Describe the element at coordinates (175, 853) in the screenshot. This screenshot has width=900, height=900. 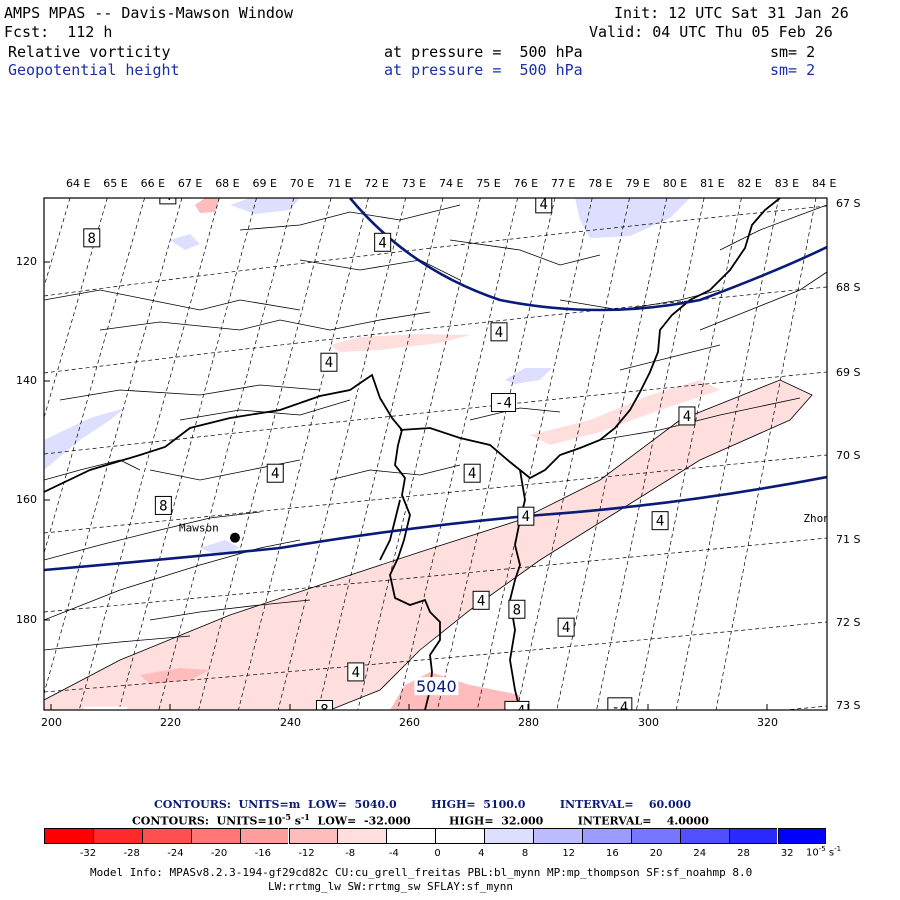
I see `colorbar-label: -24` at that location.